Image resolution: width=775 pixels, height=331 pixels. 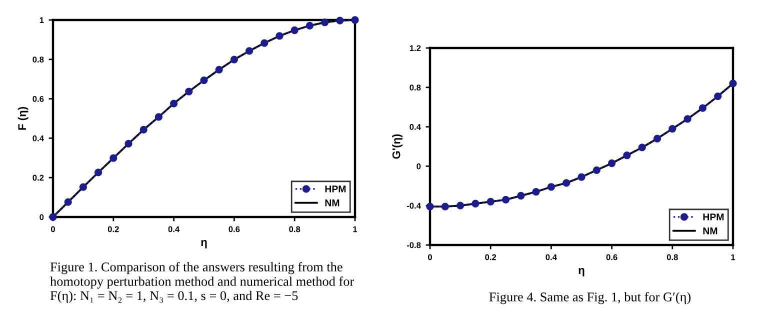 I want to click on y-tick-label: 1.2, so click(x=415, y=48).